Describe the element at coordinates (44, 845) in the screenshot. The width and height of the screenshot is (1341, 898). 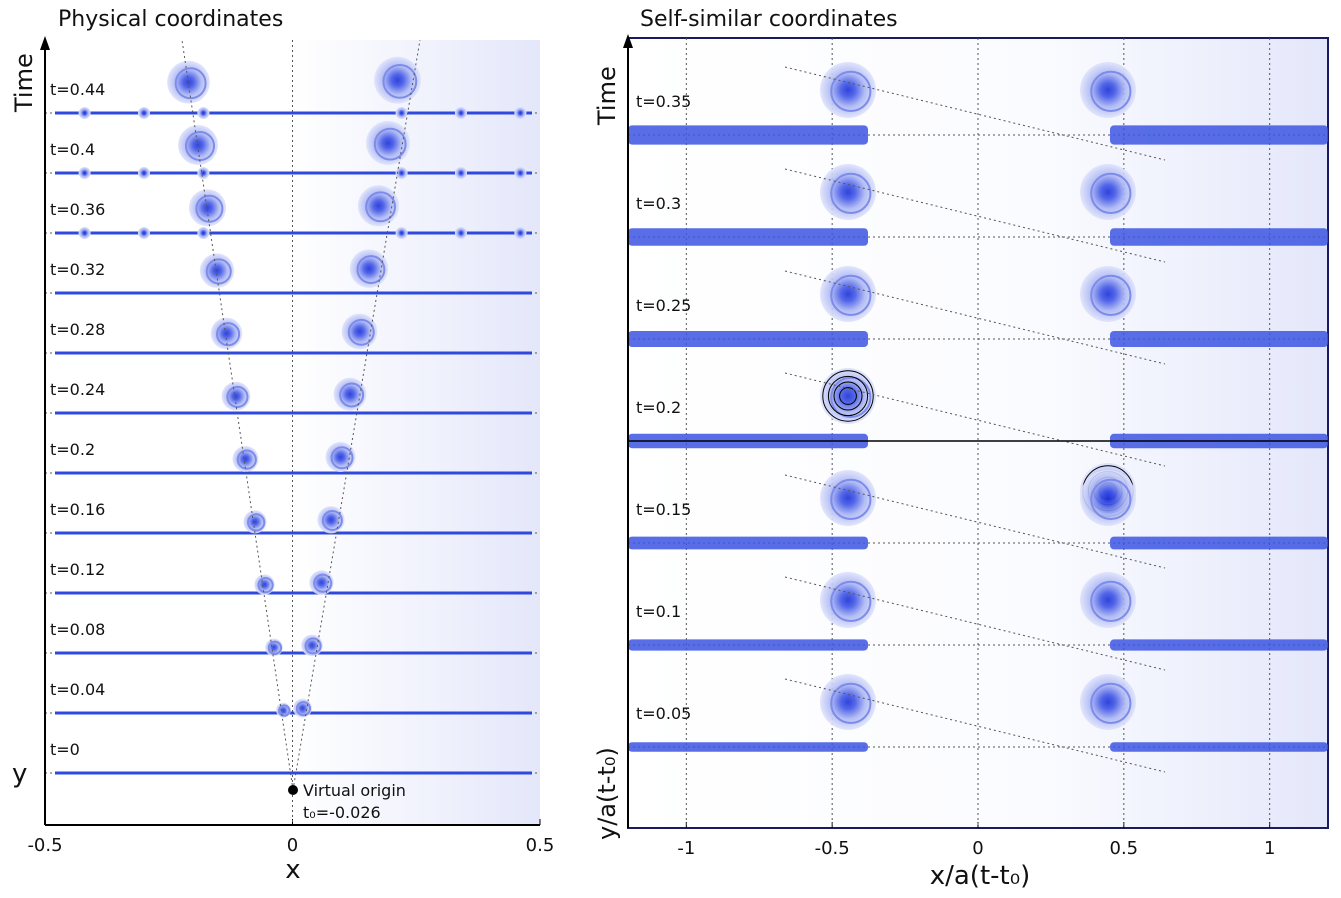
I see `x-tick-label: -0.5` at that location.